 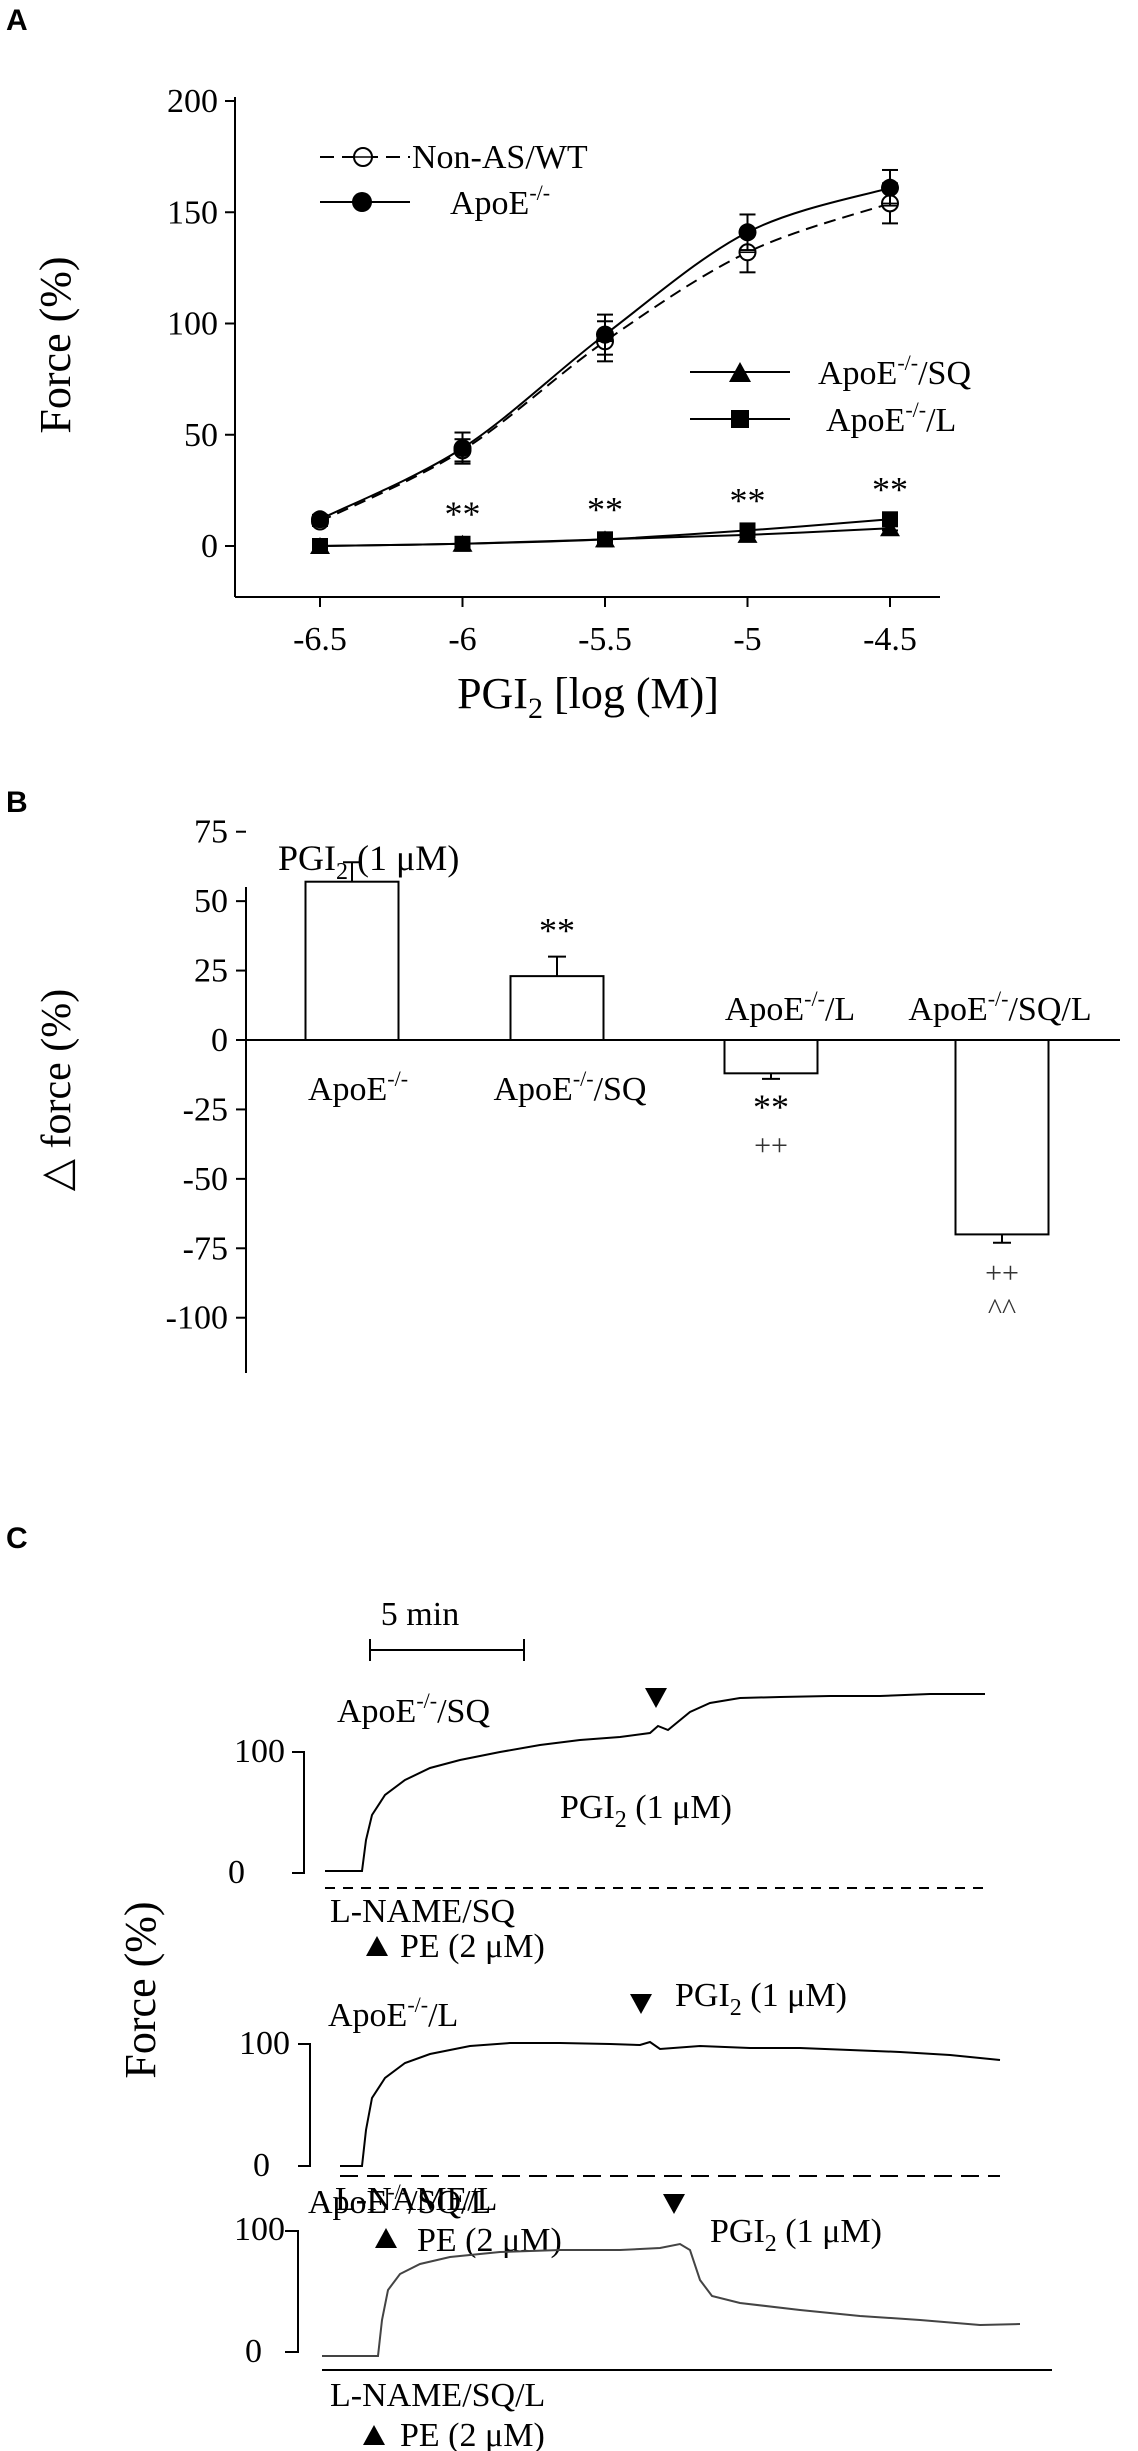 I want to click on trace3-tick-0: 0, so click(x=253, y=2351).